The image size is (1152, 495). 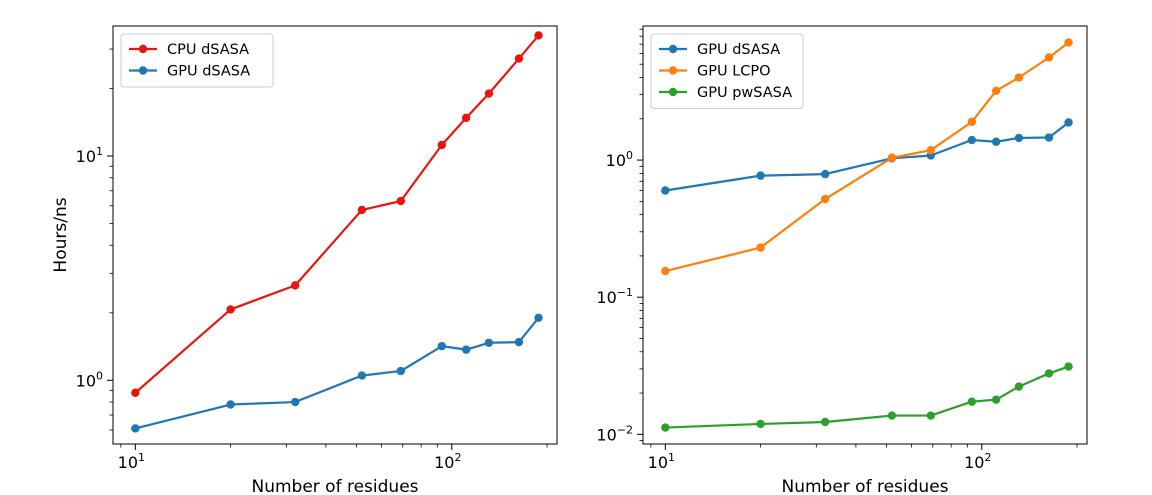 What do you see at coordinates (61, 234) in the screenshot?
I see `y-axis-label: Hours/ns` at bounding box center [61, 234].